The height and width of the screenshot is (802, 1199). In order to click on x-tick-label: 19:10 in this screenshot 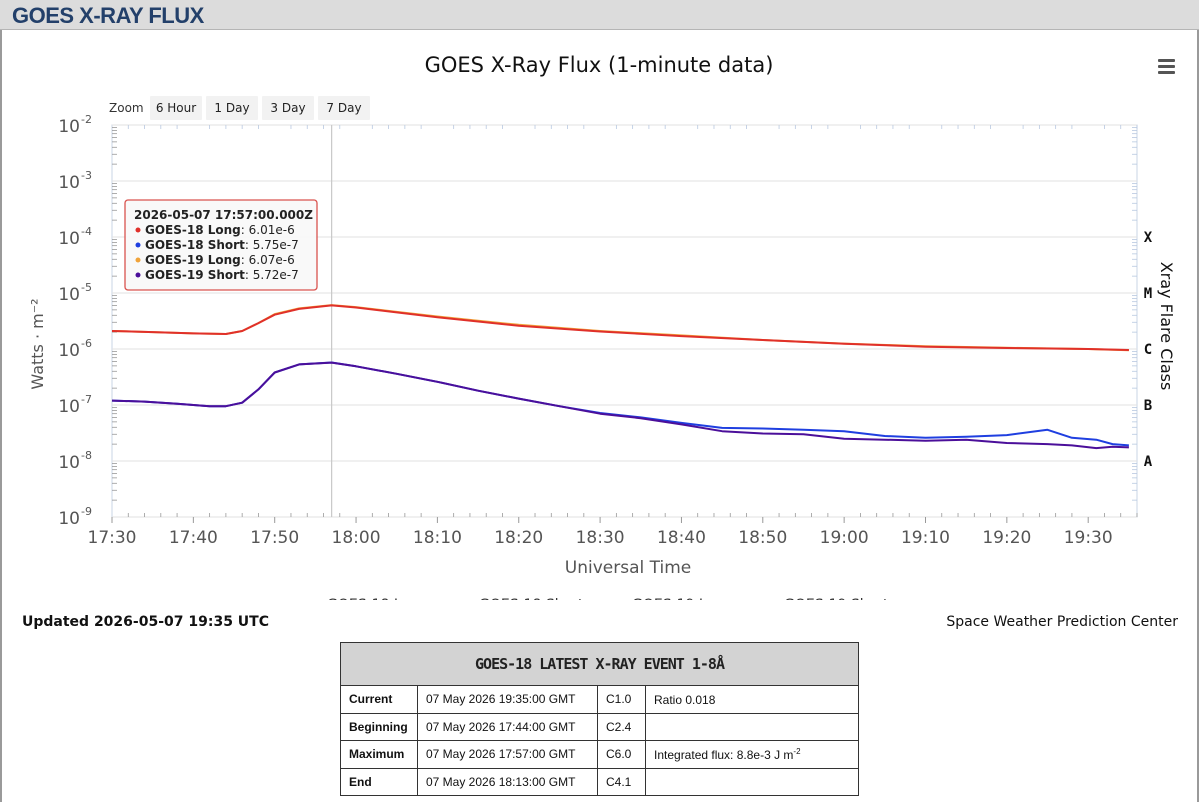, I will do `click(925, 538)`.